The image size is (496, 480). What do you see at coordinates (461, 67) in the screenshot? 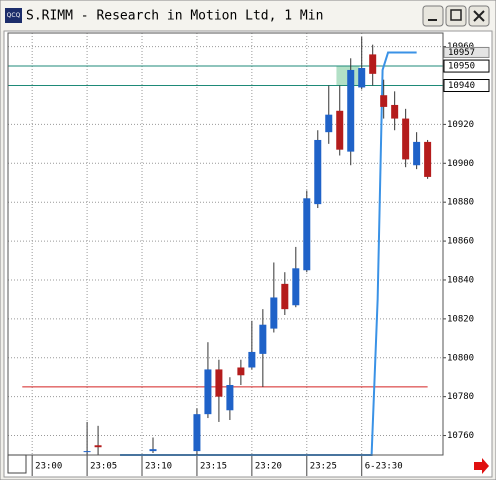
I see `level-label: 10950` at bounding box center [461, 67].